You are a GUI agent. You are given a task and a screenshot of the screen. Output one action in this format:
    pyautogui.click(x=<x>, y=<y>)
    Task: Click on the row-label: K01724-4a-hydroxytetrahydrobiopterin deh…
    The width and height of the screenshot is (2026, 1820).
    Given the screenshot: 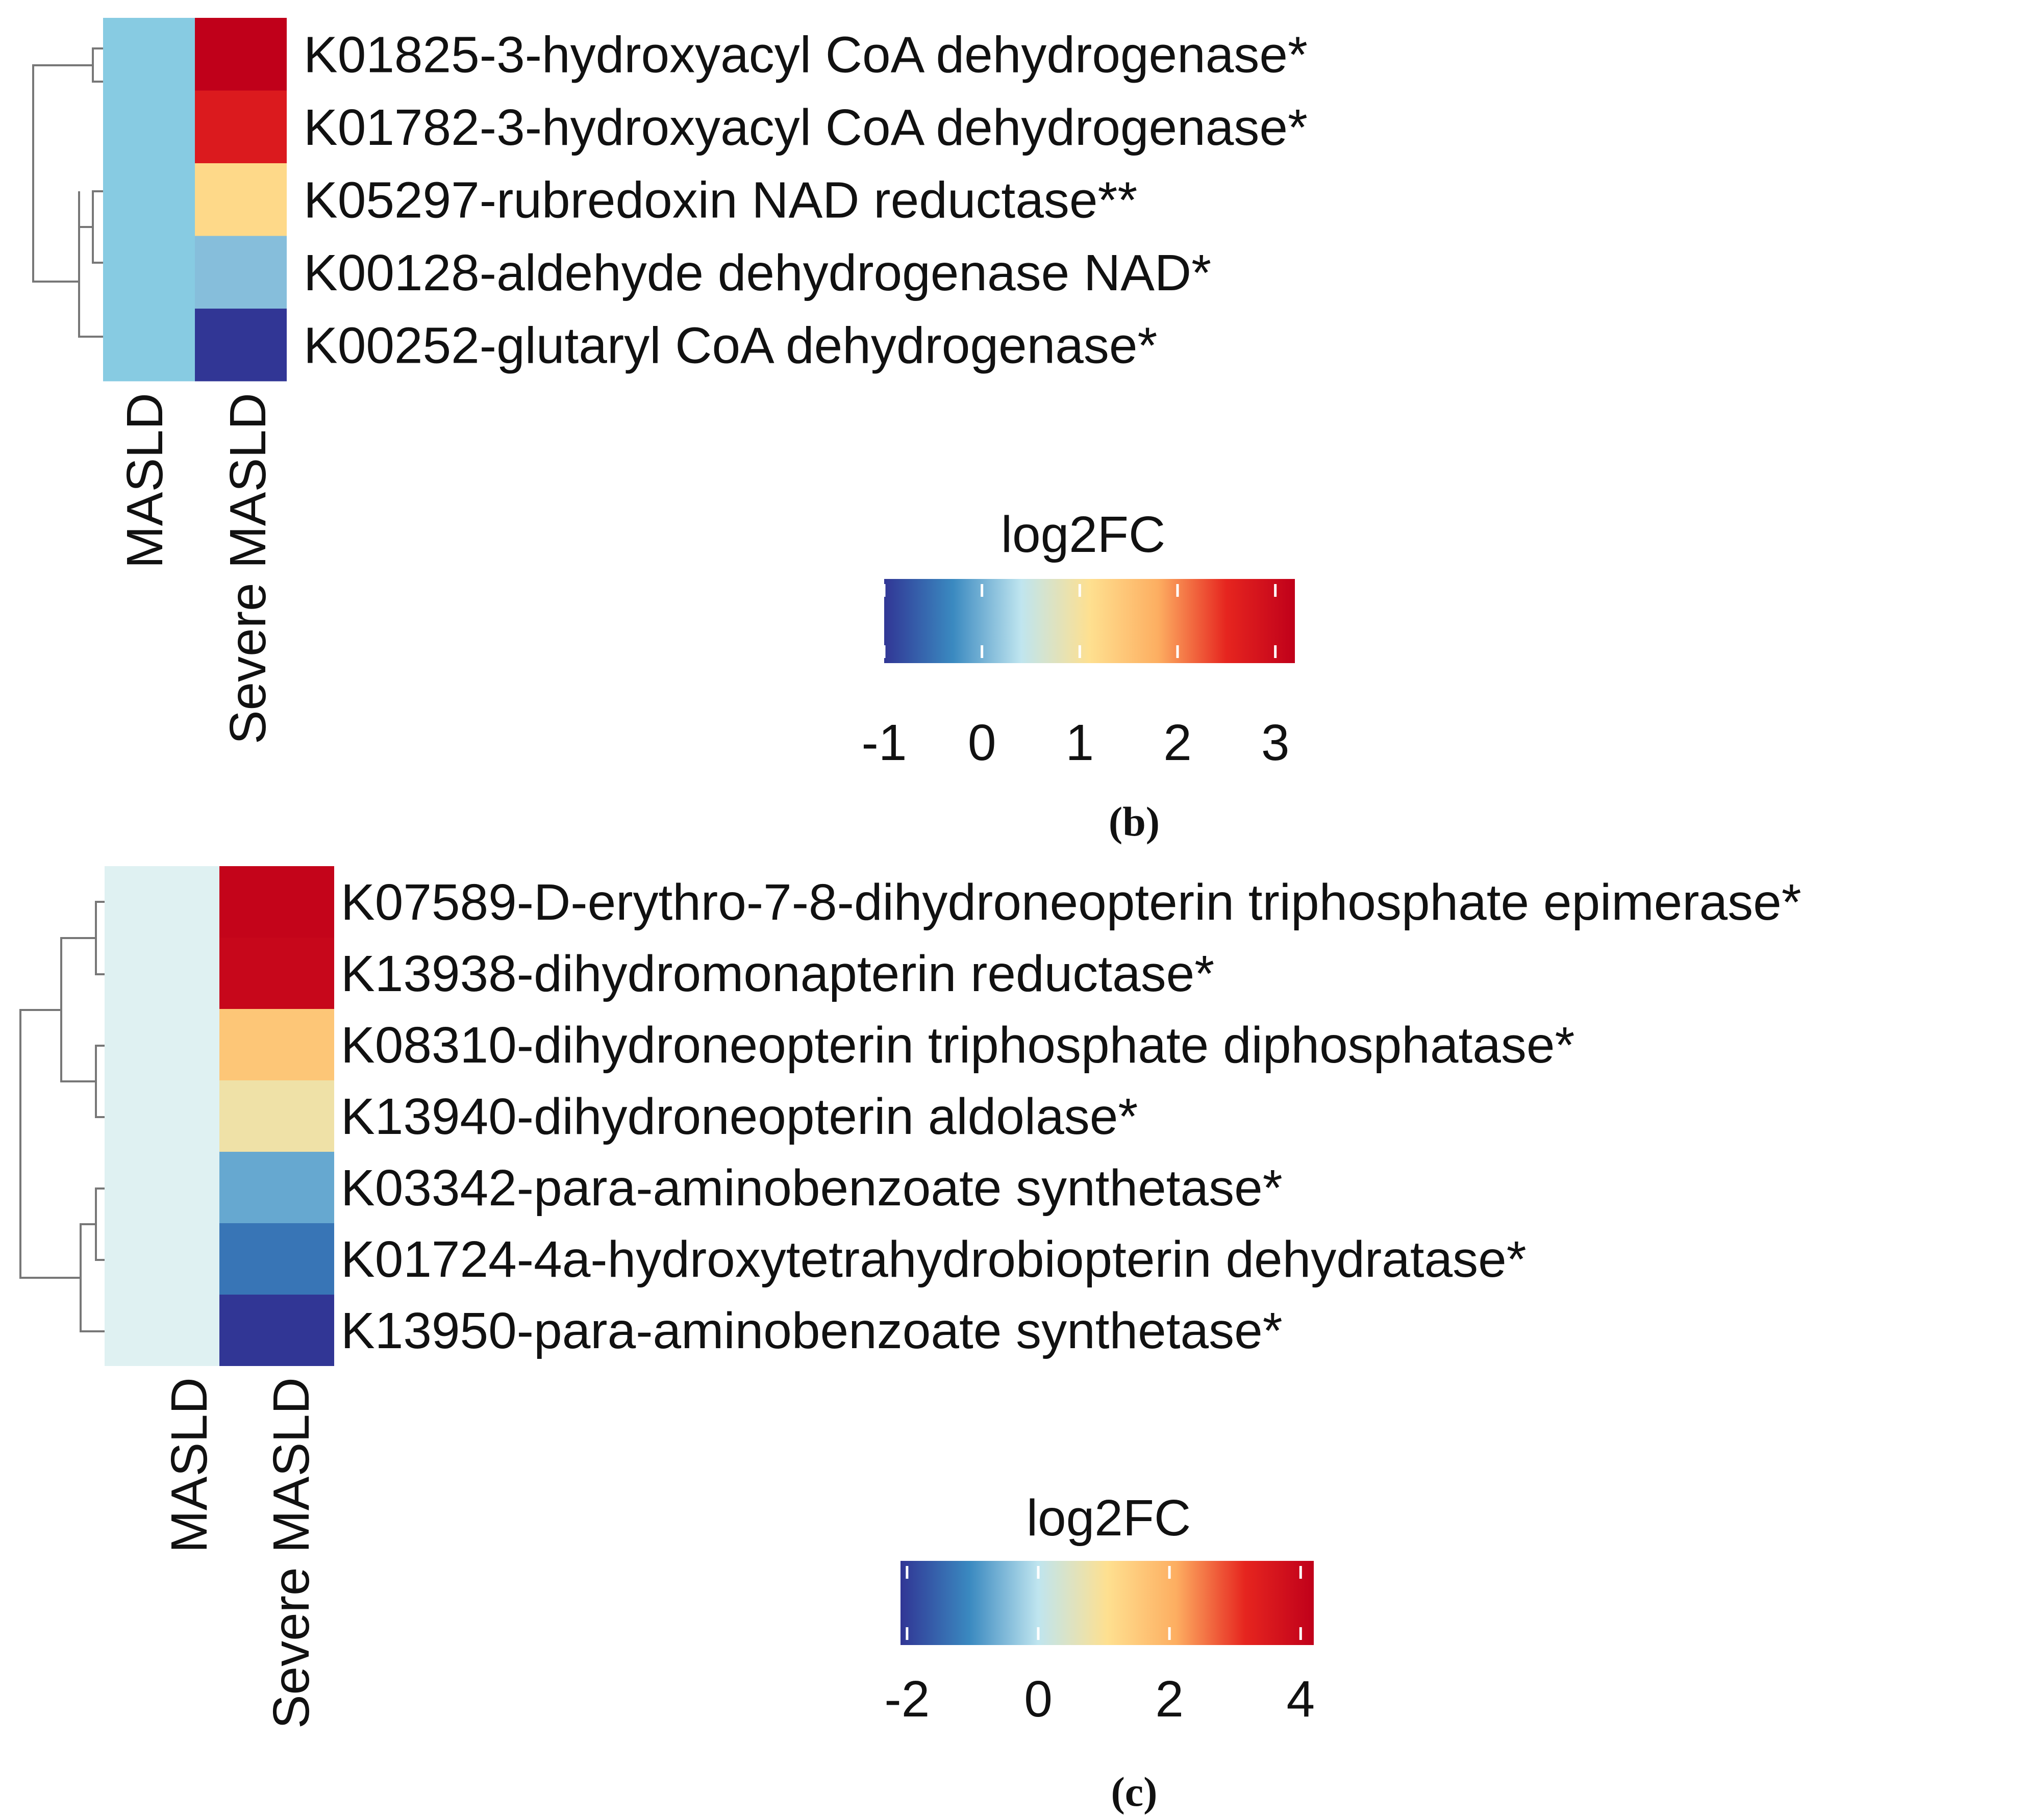 What is the action you would take?
    pyautogui.click(x=934, y=1259)
    